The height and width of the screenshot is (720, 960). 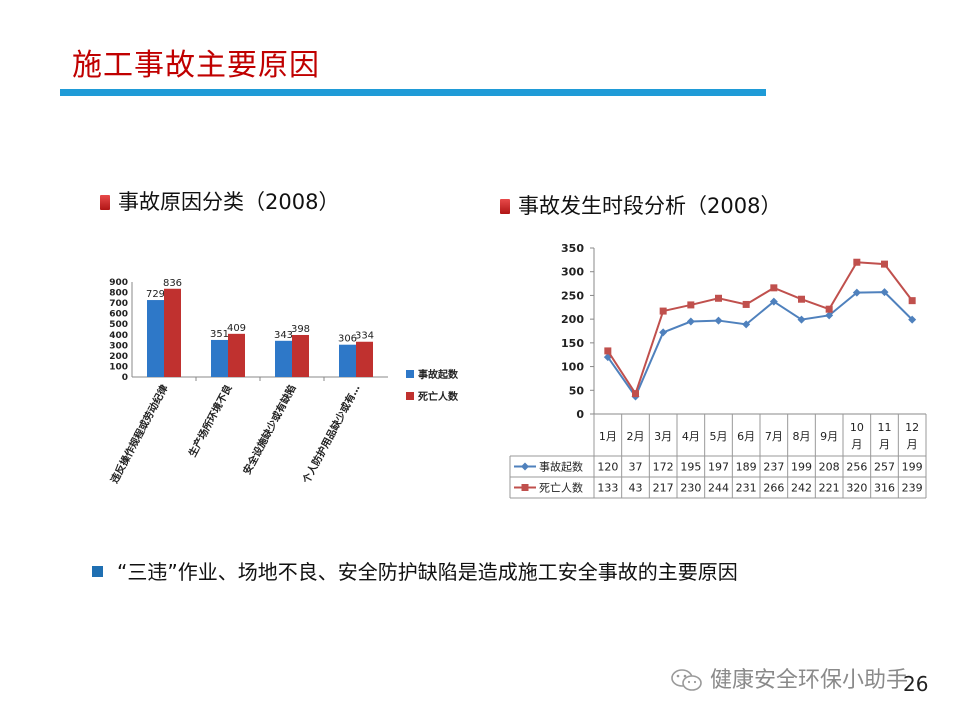 What do you see at coordinates (916, 684) in the screenshot?
I see `page-number: 26` at bounding box center [916, 684].